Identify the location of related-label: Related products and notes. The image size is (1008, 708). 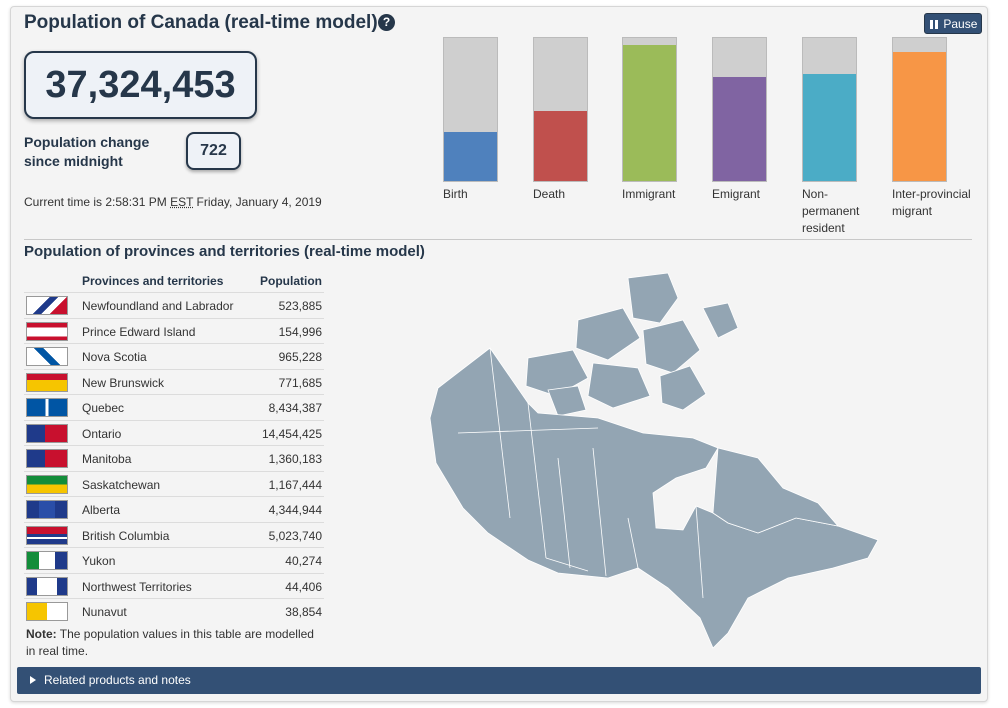
(117, 680).